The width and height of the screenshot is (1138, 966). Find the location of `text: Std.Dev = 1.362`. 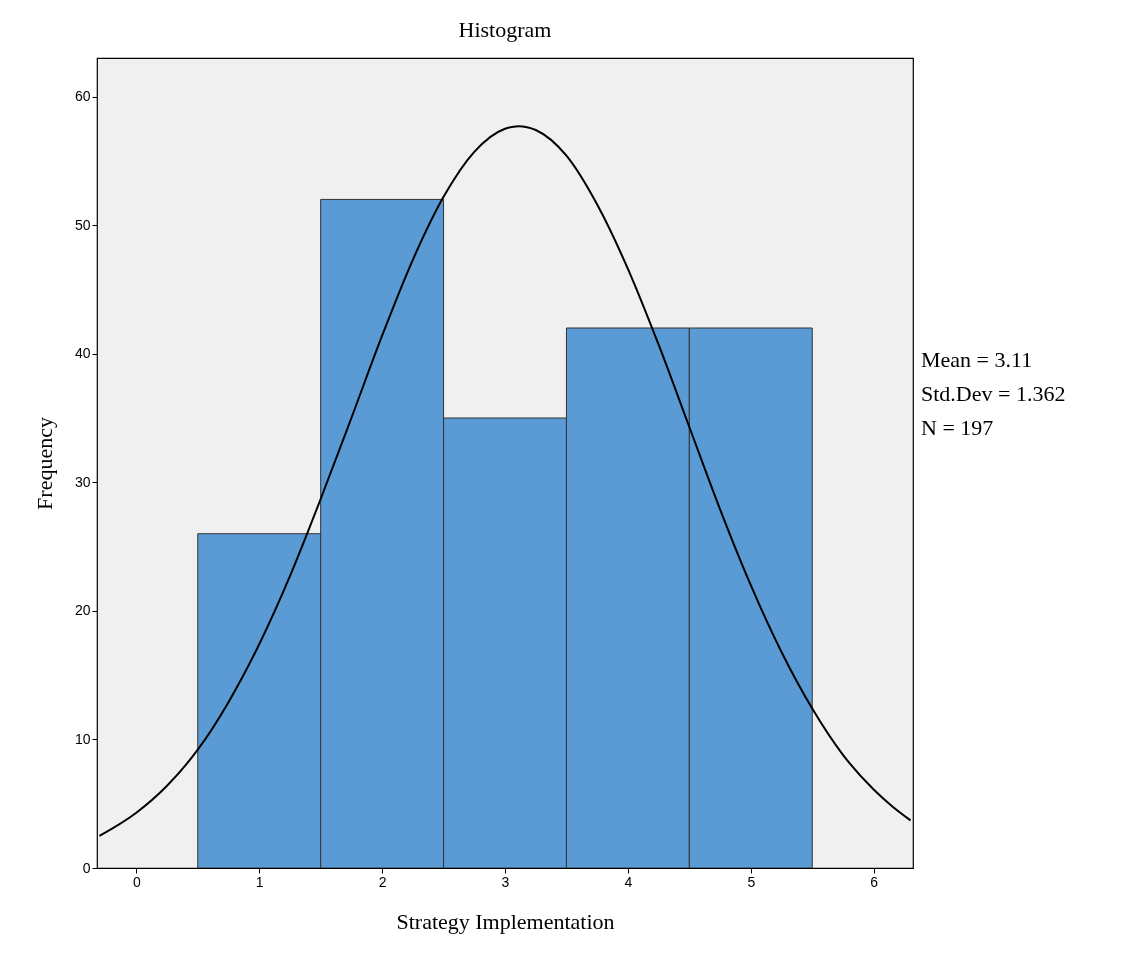

text: Std.Dev = 1.362 is located at coordinates (993, 393).